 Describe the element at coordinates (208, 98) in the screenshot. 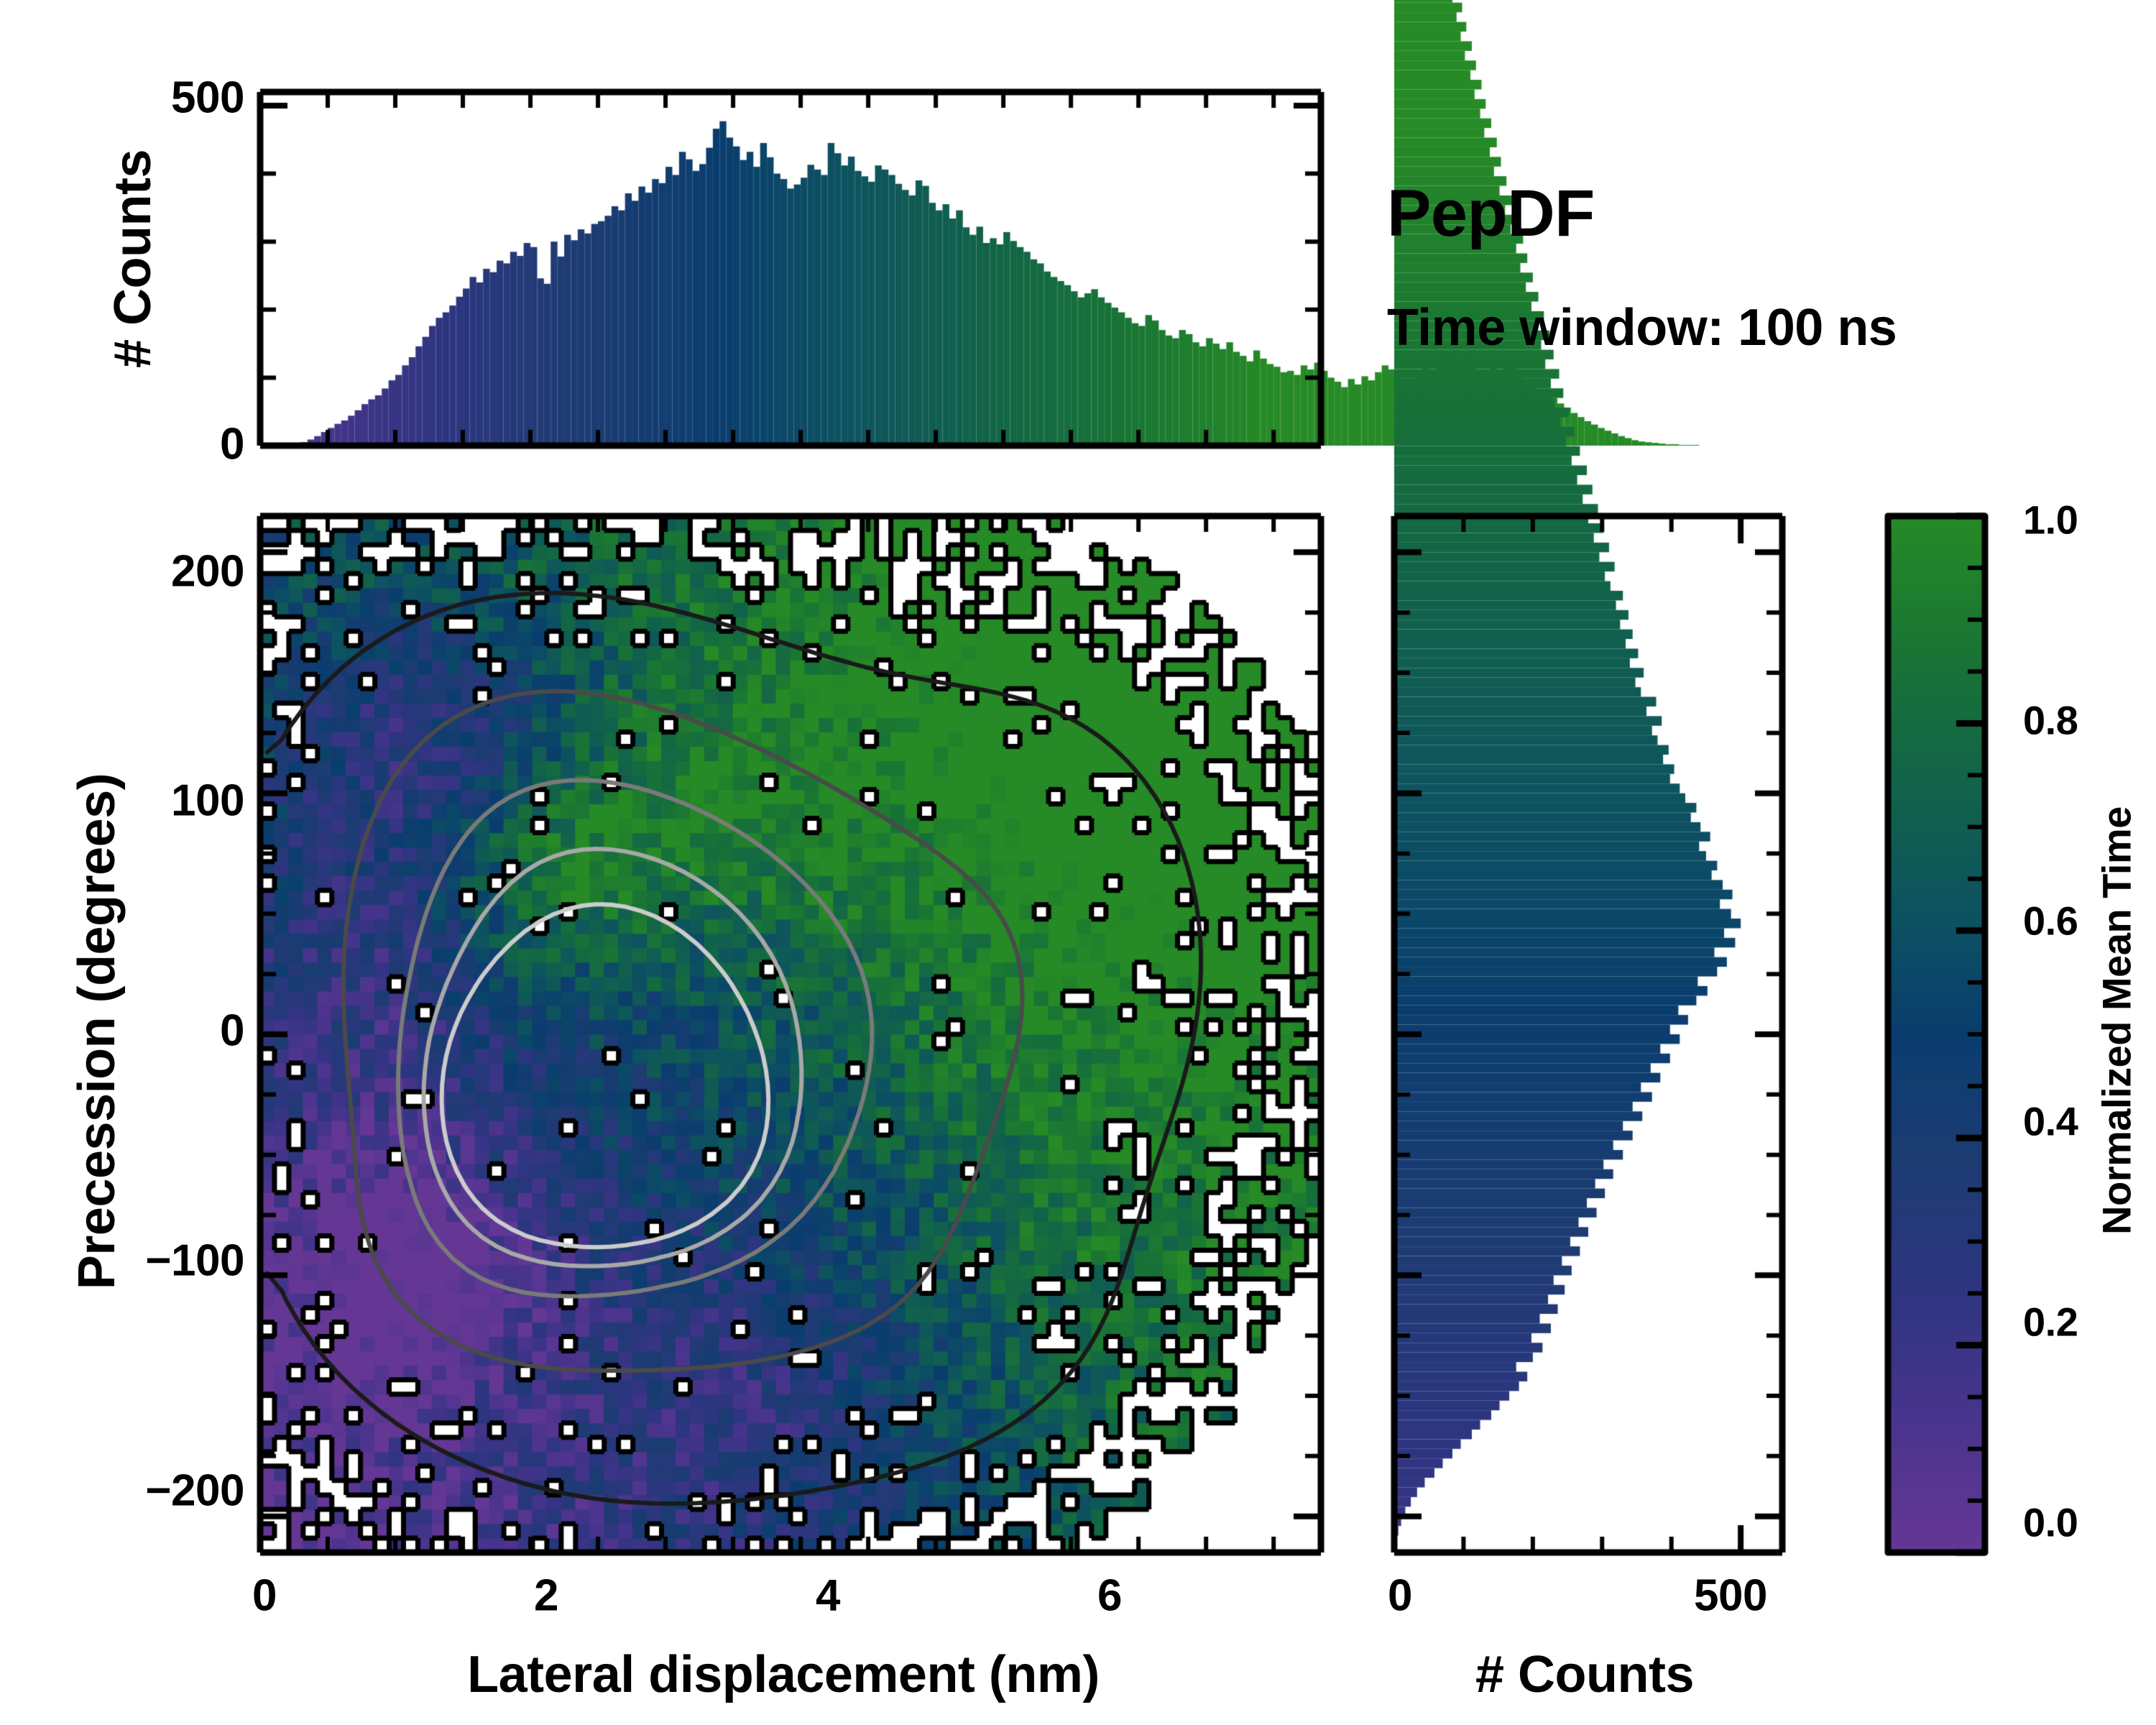

I see `top-hist-ytick-500: 500` at that location.